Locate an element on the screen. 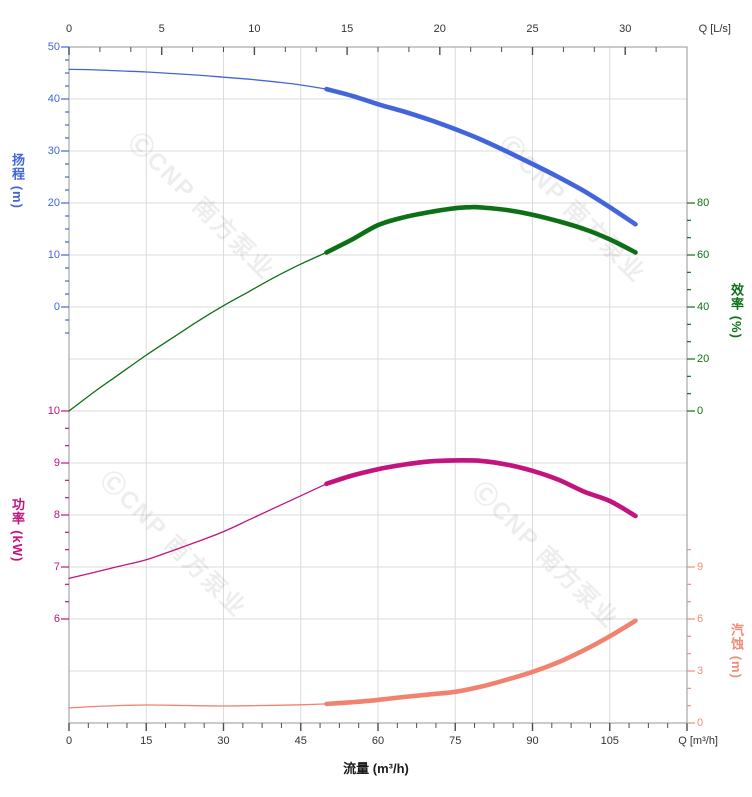 This screenshot has width=752, height=797. bottom-axis-tick-label: 105 is located at coordinates (609, 741).